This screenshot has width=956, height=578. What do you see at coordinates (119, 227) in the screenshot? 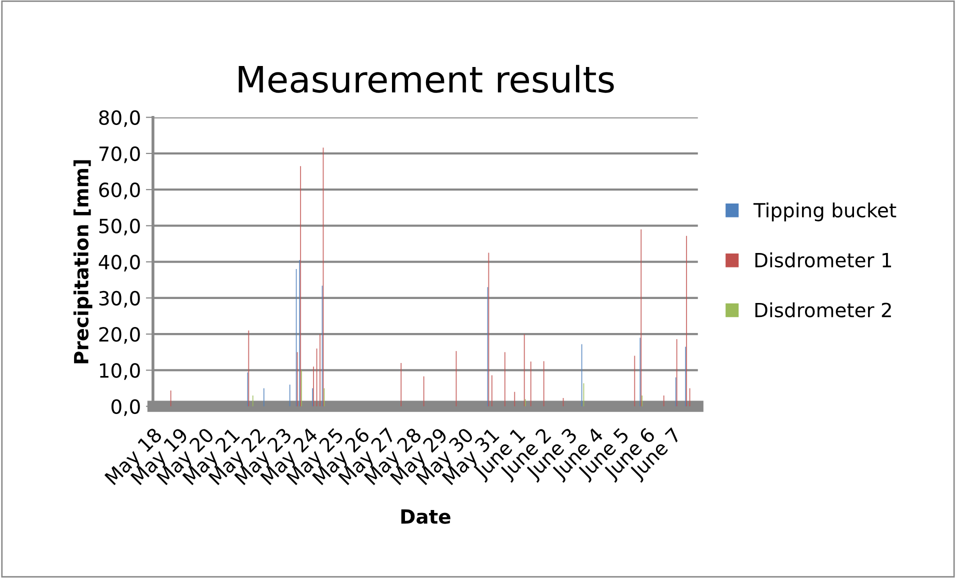
I see `y-tick-label: 50,0` at bounding box center [119, 227].